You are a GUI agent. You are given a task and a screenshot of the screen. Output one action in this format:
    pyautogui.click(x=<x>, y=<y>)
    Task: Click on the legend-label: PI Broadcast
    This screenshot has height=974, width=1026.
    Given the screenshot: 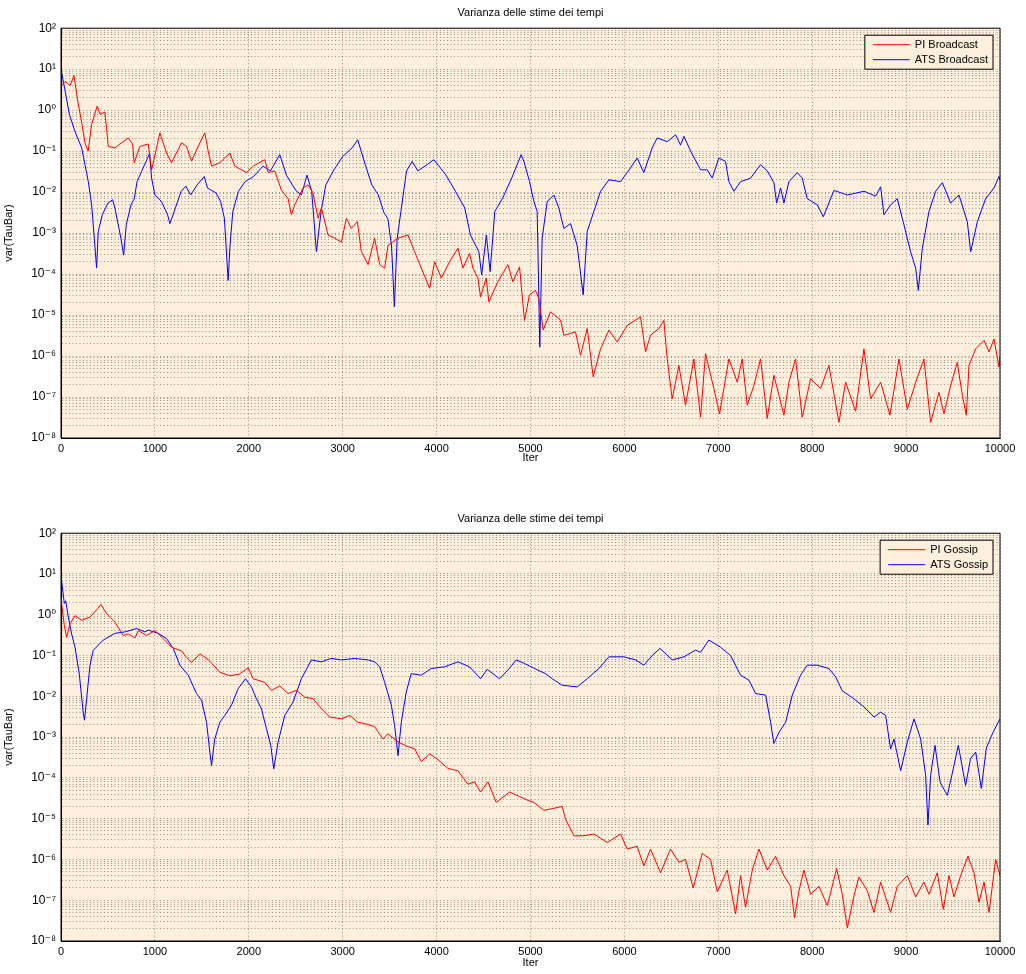 What is the action you would take?
    pyautogui.click(x=946, y=43)
    